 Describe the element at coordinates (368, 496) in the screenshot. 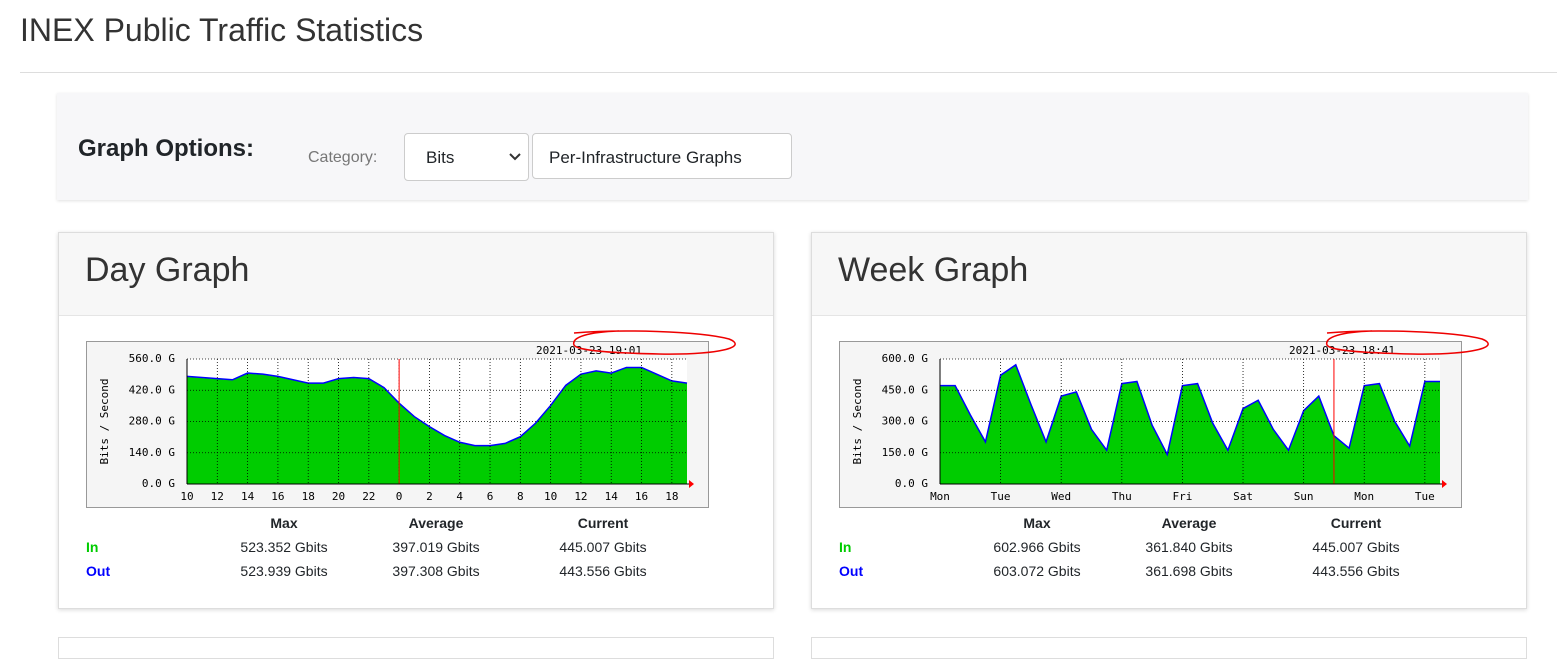

I see `x-tick-label: 22` at that location.